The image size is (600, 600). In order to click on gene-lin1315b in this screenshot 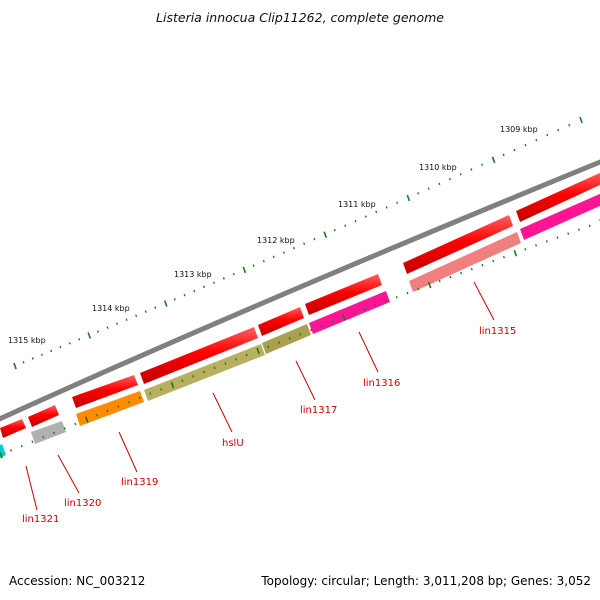, I will do `click(560, 216)`.